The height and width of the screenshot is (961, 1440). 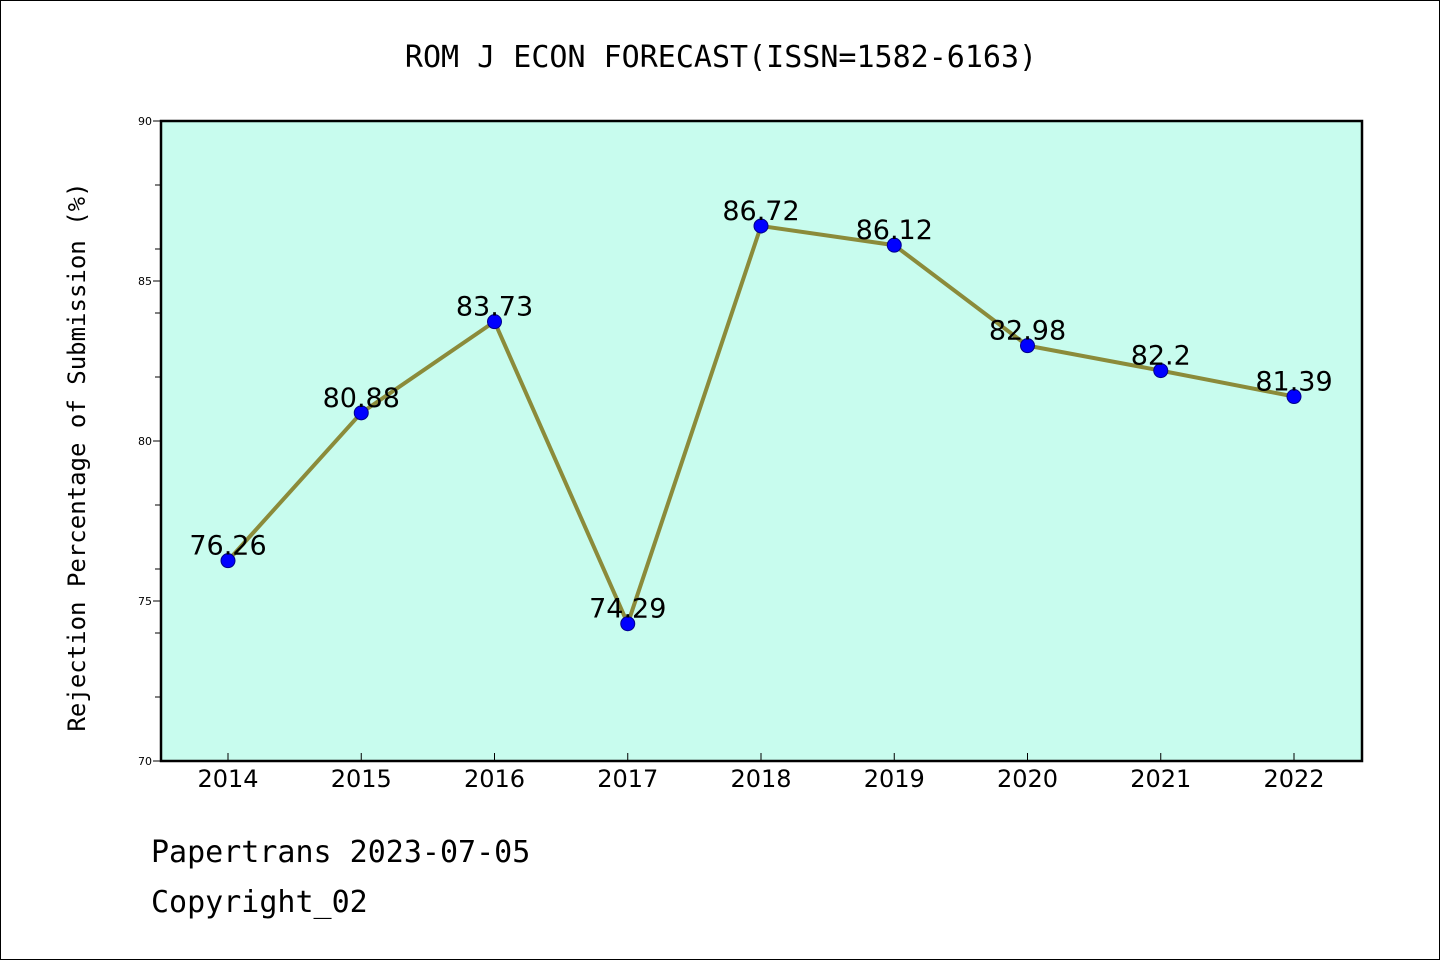 I want to click on footer-date: Papertrans 2023-07-05, so click(x=341, y=852).